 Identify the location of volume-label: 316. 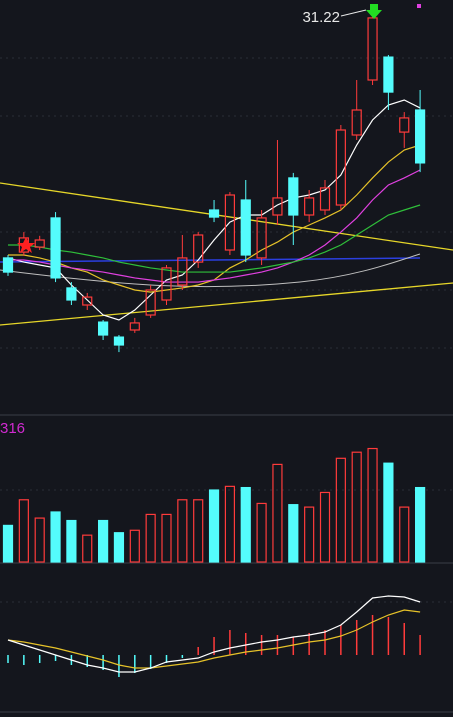
(12, 428).